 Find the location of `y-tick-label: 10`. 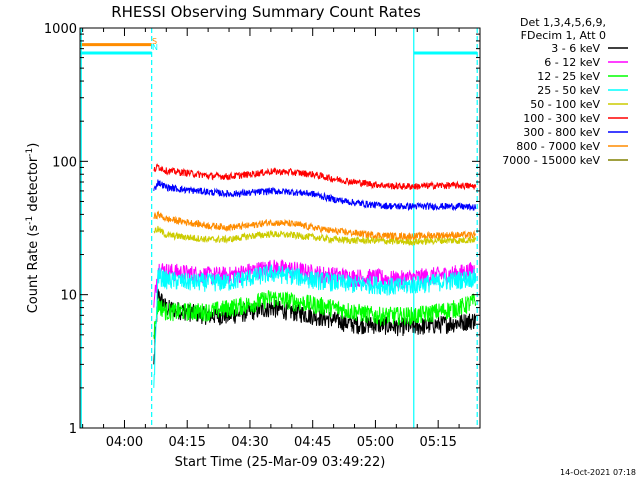

y-tick-label: 10 is located at coordinates (68, 296).